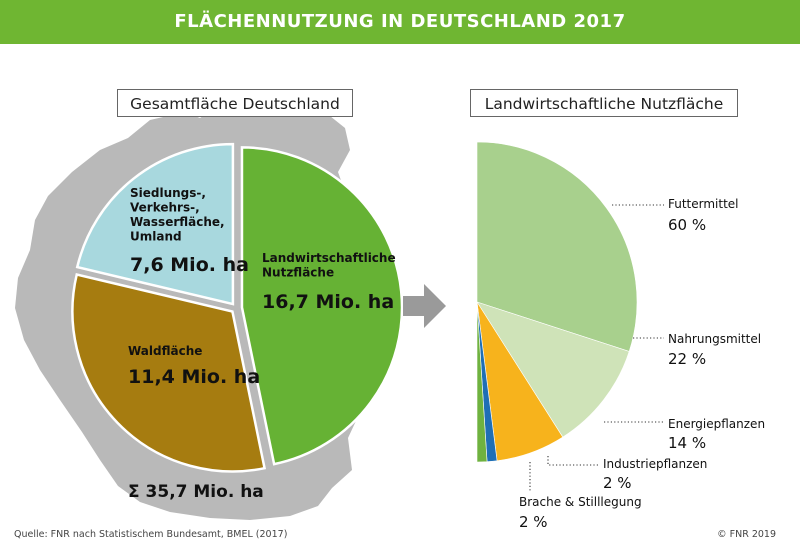 The height and width of the screenshot is (554, 800). Describe the element at coordinates (400, 22) in the screenshot. I see `page-title: FLÄCHENNUTZUNG IN DEUTSCHLAND 2017` at that location.